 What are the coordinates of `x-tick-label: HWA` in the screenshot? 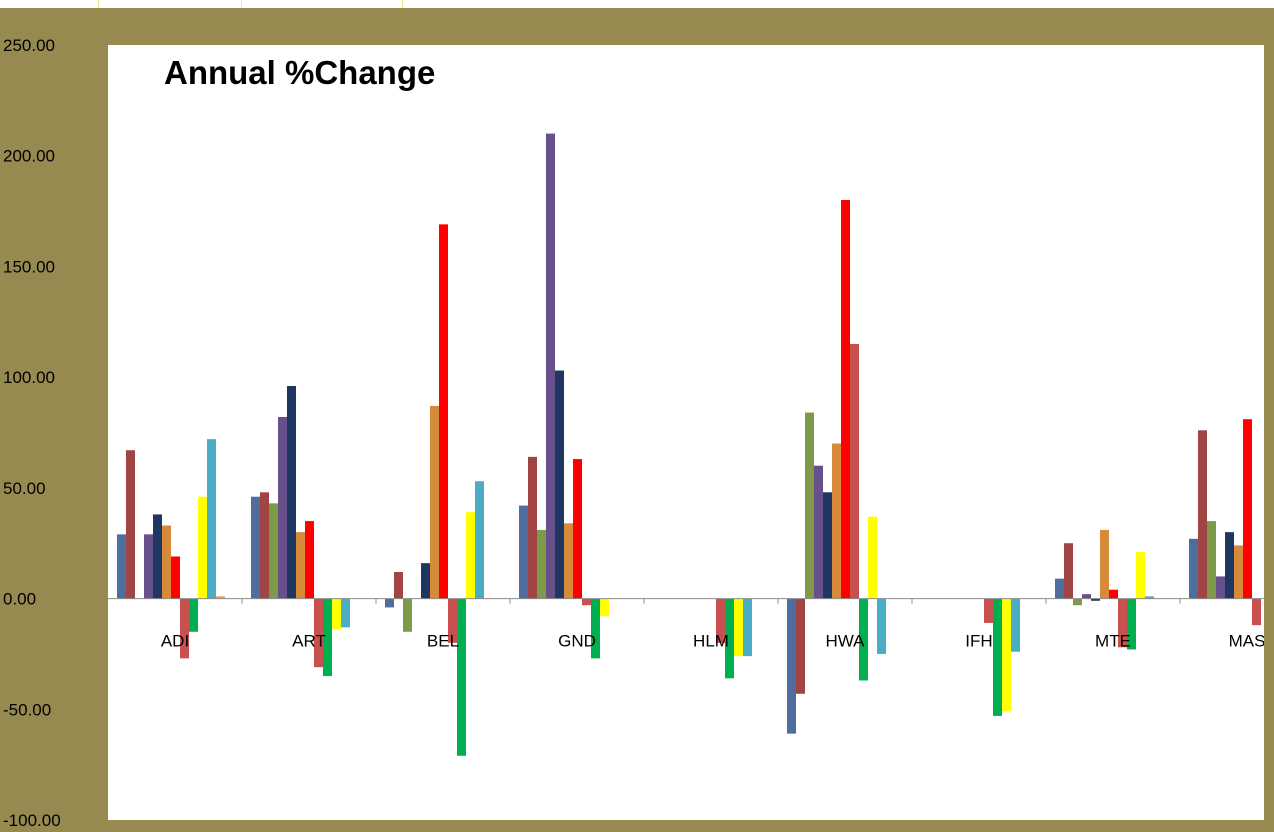 It's located at (845, 641).